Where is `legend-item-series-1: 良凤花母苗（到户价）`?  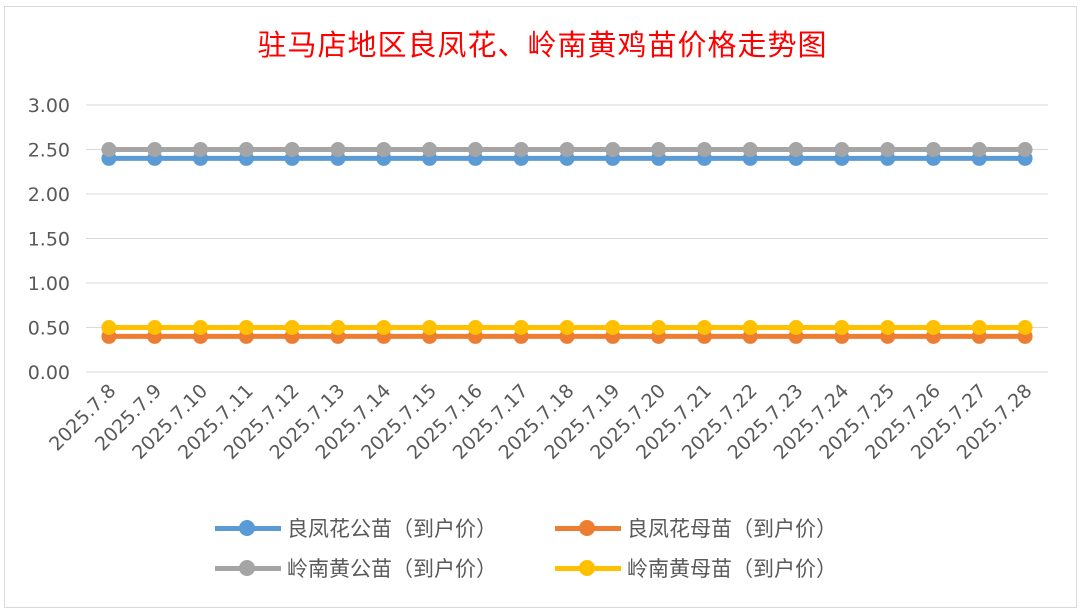
legend-item-series-1: 良凤花母苗（到户价） is located at coordinates (696, 528).